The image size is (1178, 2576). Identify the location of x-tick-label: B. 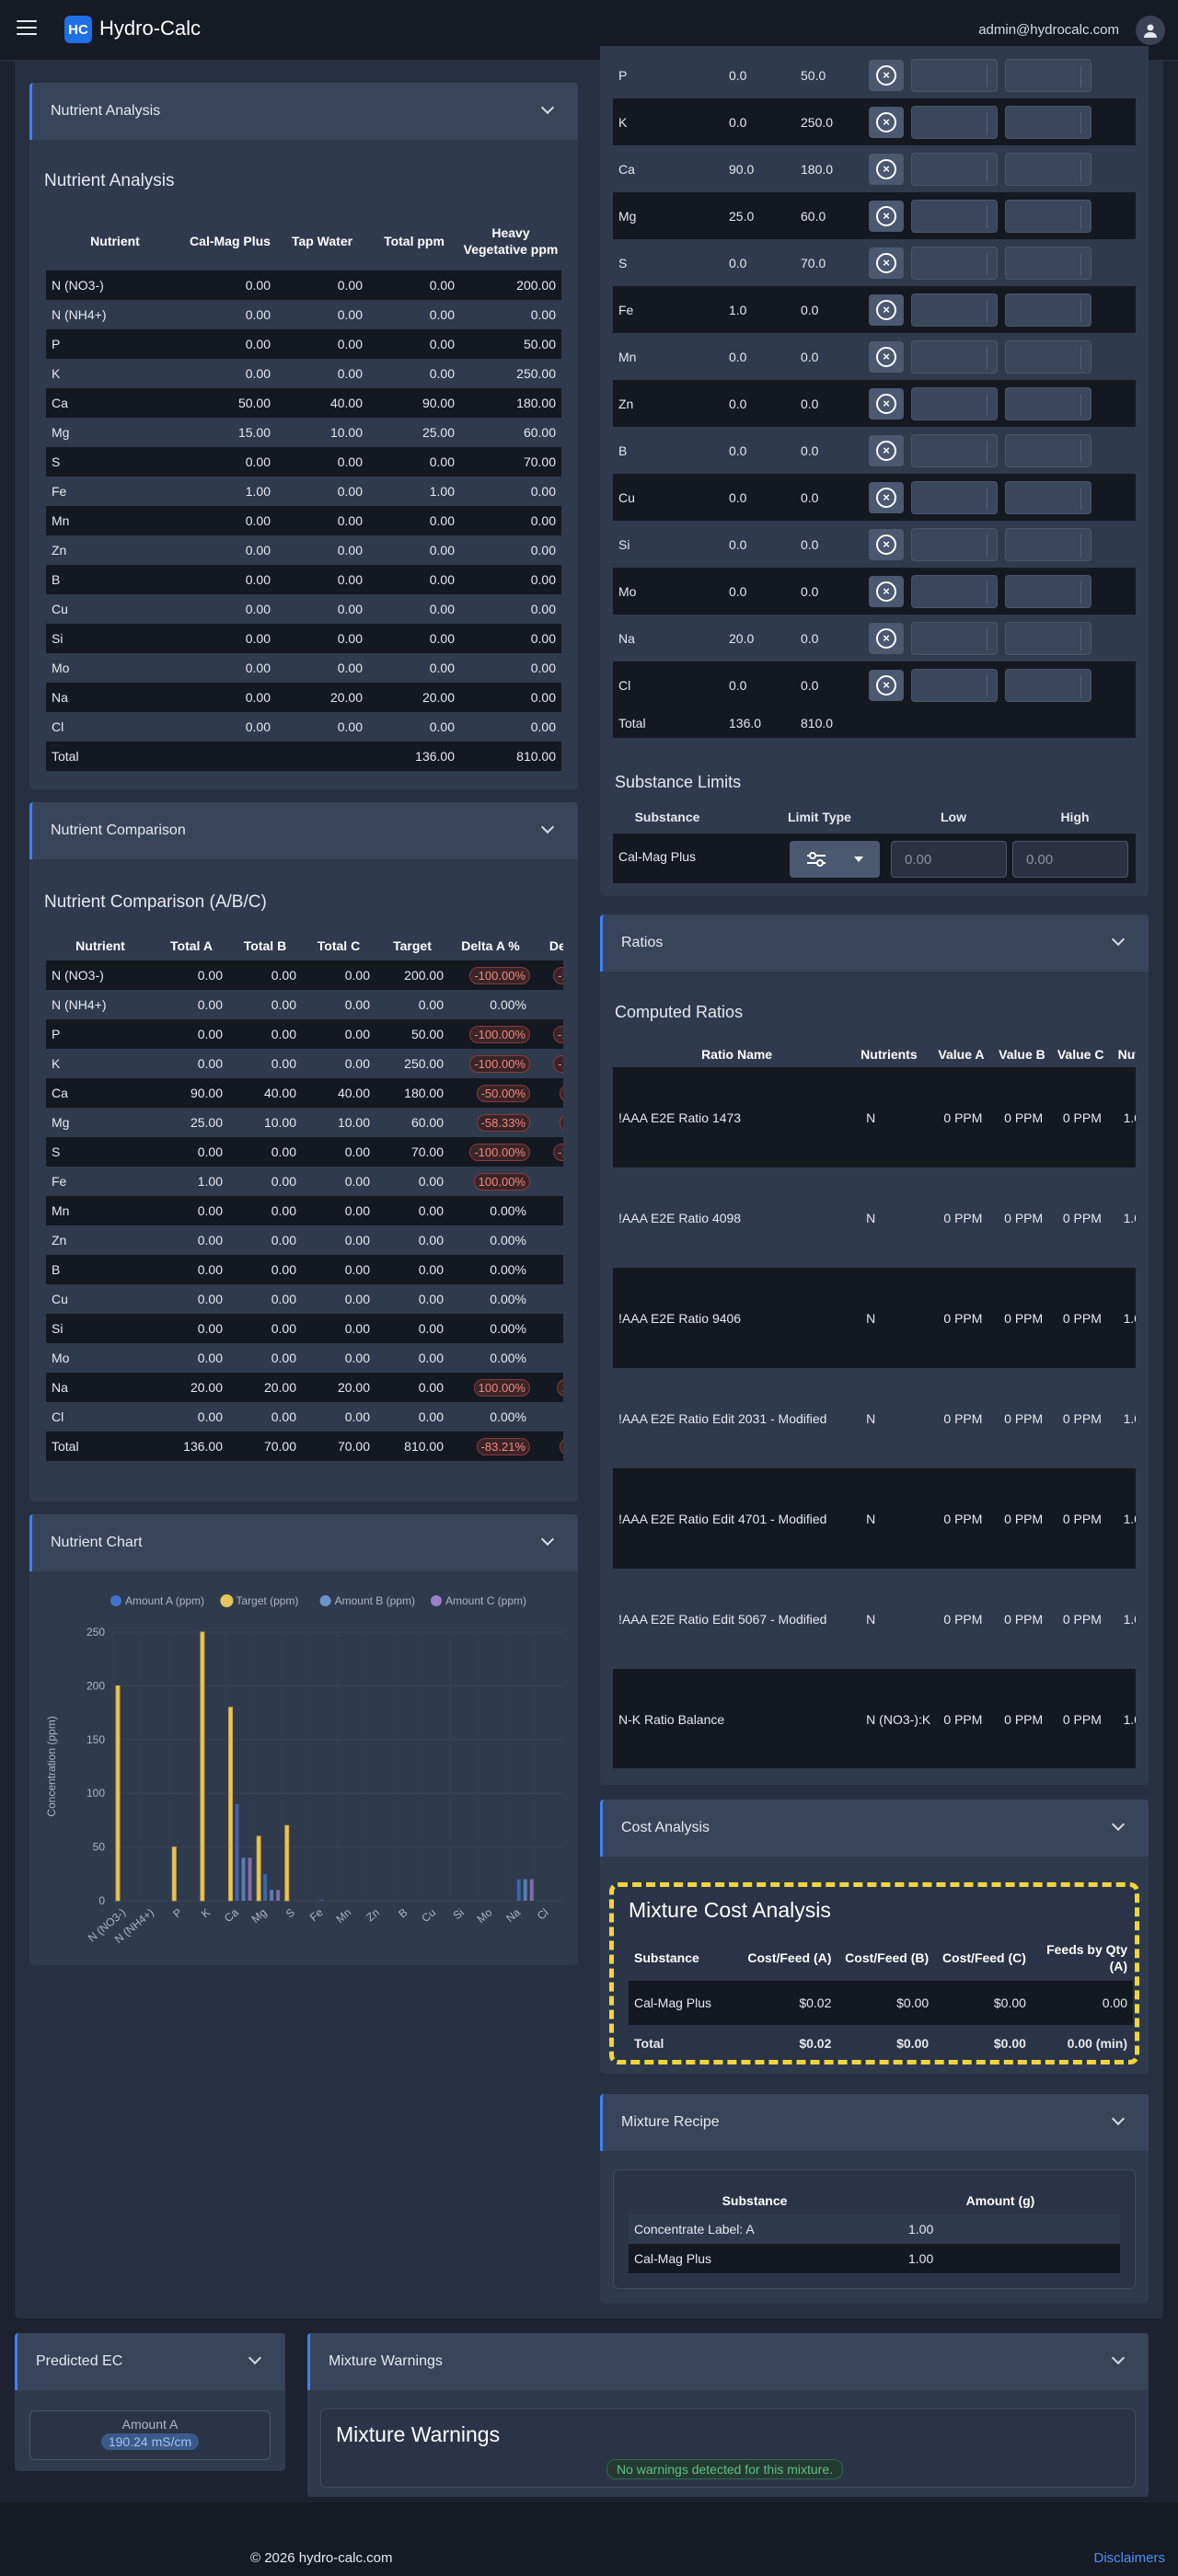
(403, 1913).